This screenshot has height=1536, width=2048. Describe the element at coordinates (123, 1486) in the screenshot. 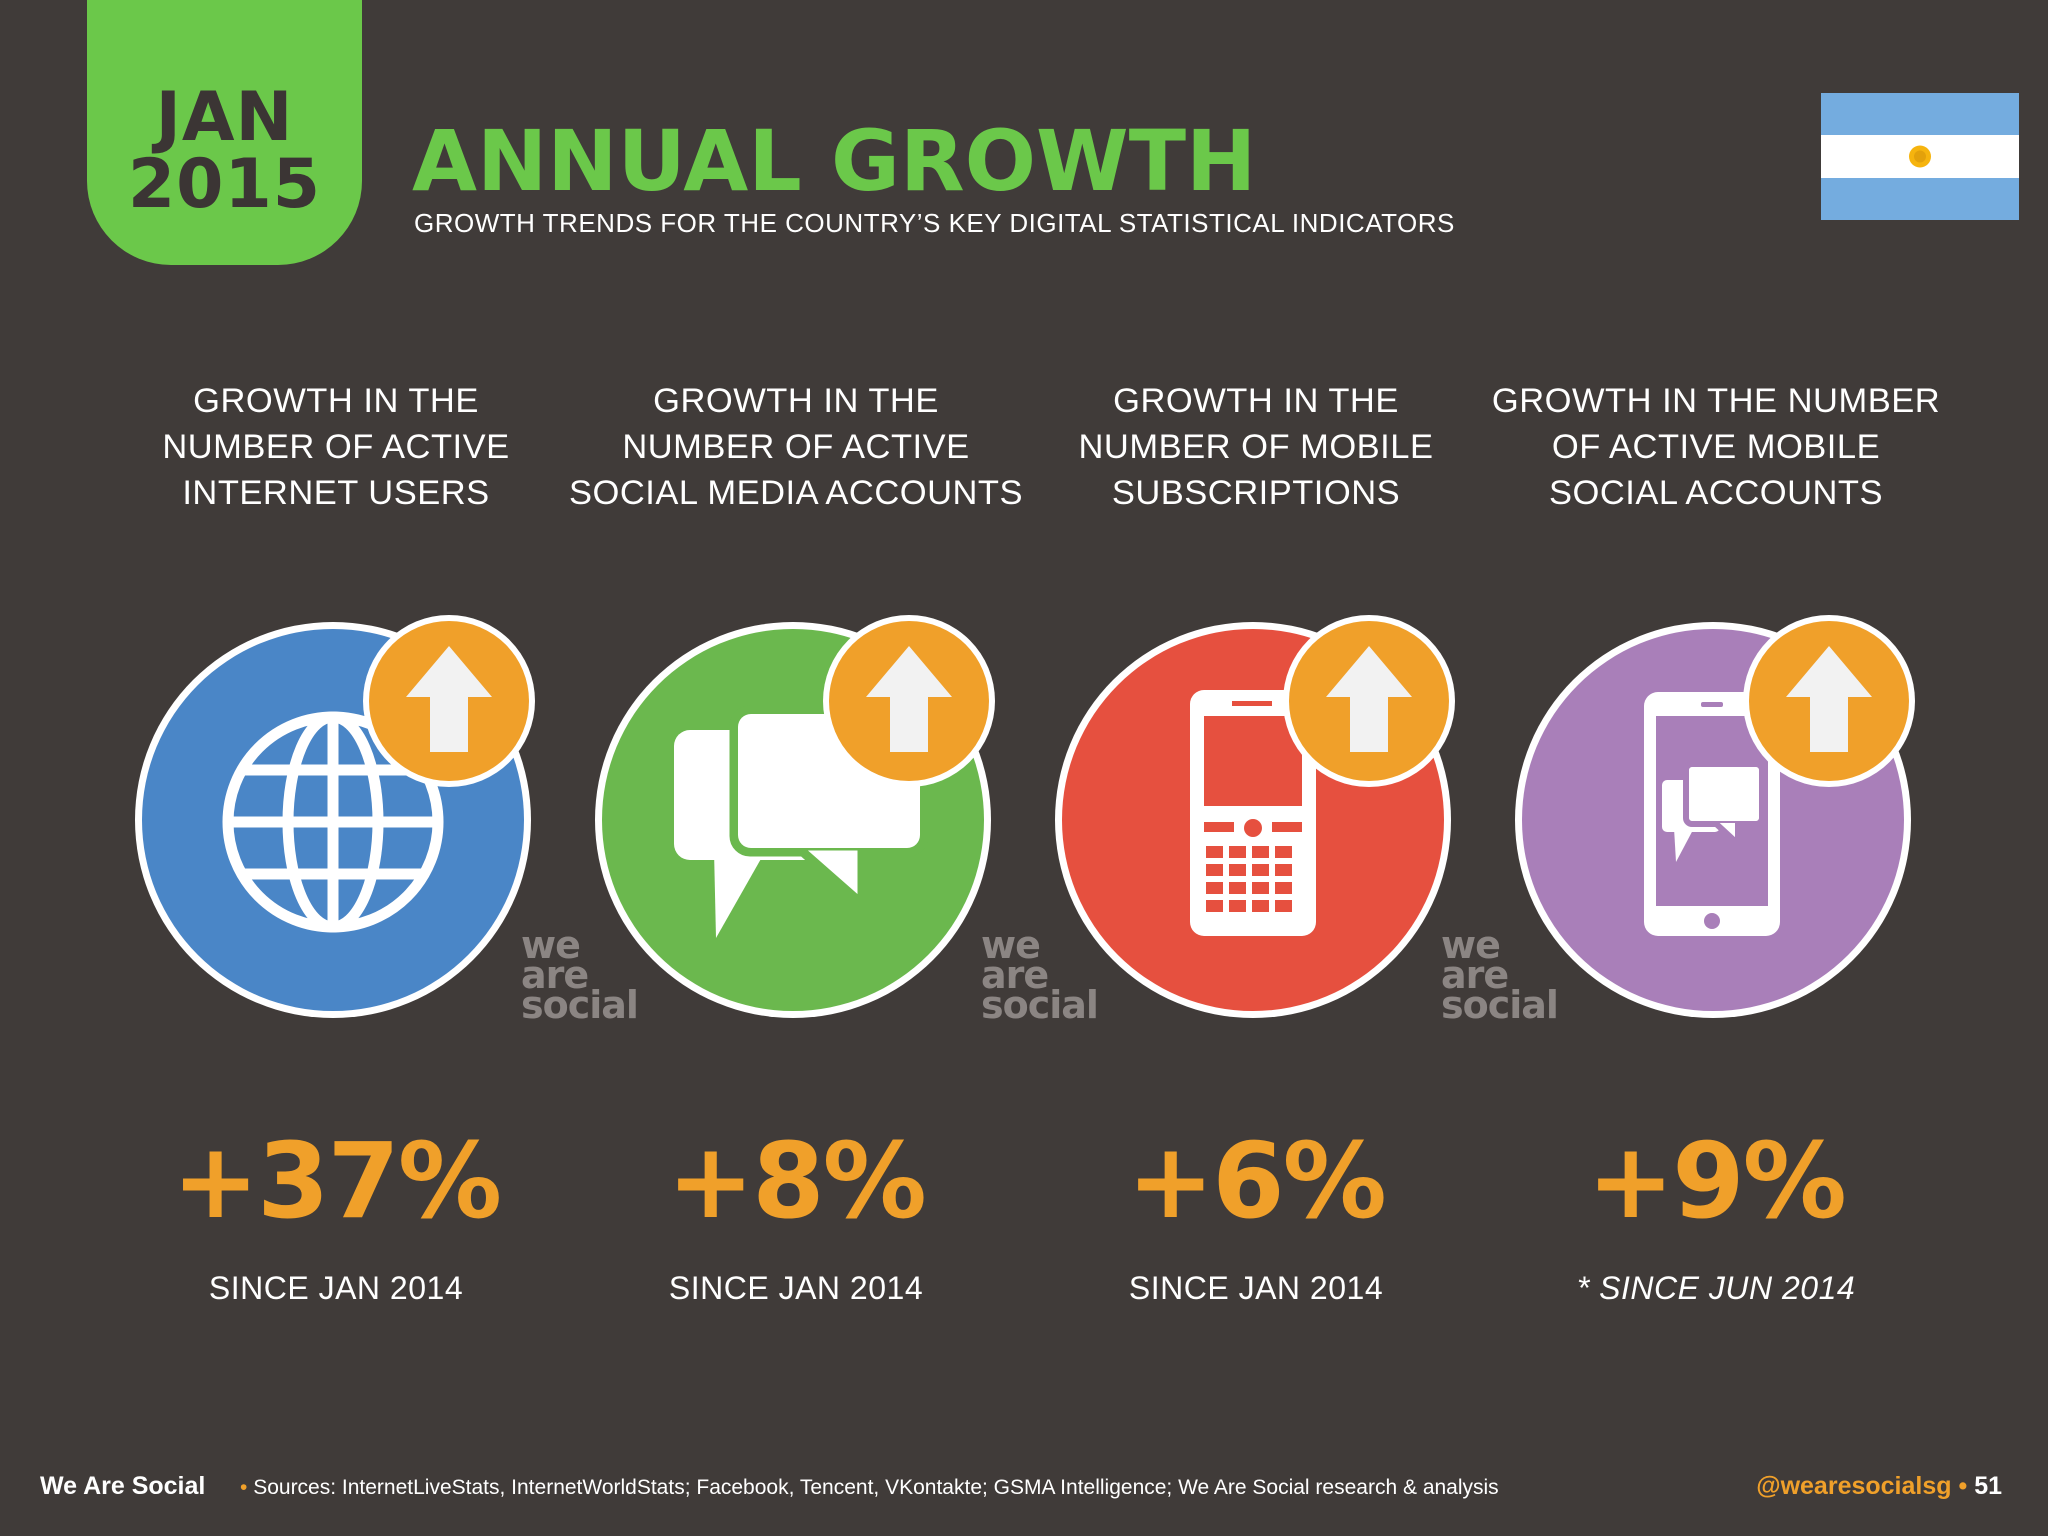

I see `footer-brand: We Are Social` at that location.